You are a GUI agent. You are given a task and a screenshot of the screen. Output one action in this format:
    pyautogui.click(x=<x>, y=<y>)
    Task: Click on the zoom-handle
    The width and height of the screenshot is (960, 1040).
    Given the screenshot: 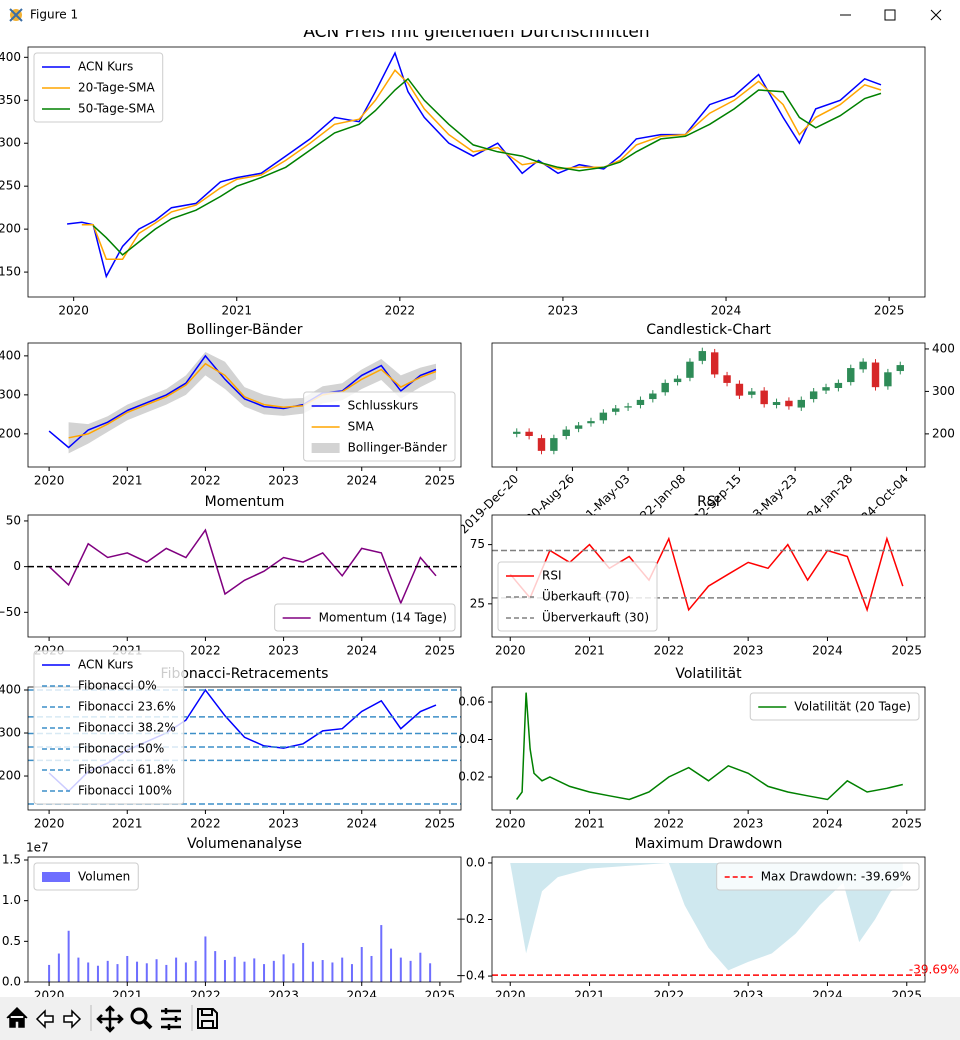 What is the action you would take?
    pyautogui.click(x=147, y=1024)
    